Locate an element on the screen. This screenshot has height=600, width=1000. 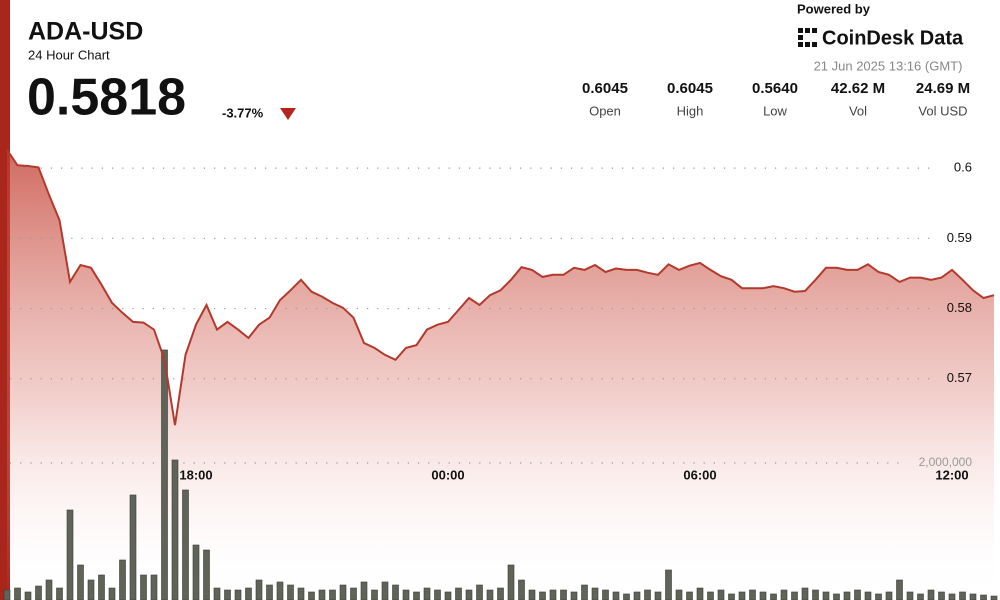
x-tick-label: 12:00 is located at coordinates (951, 474).